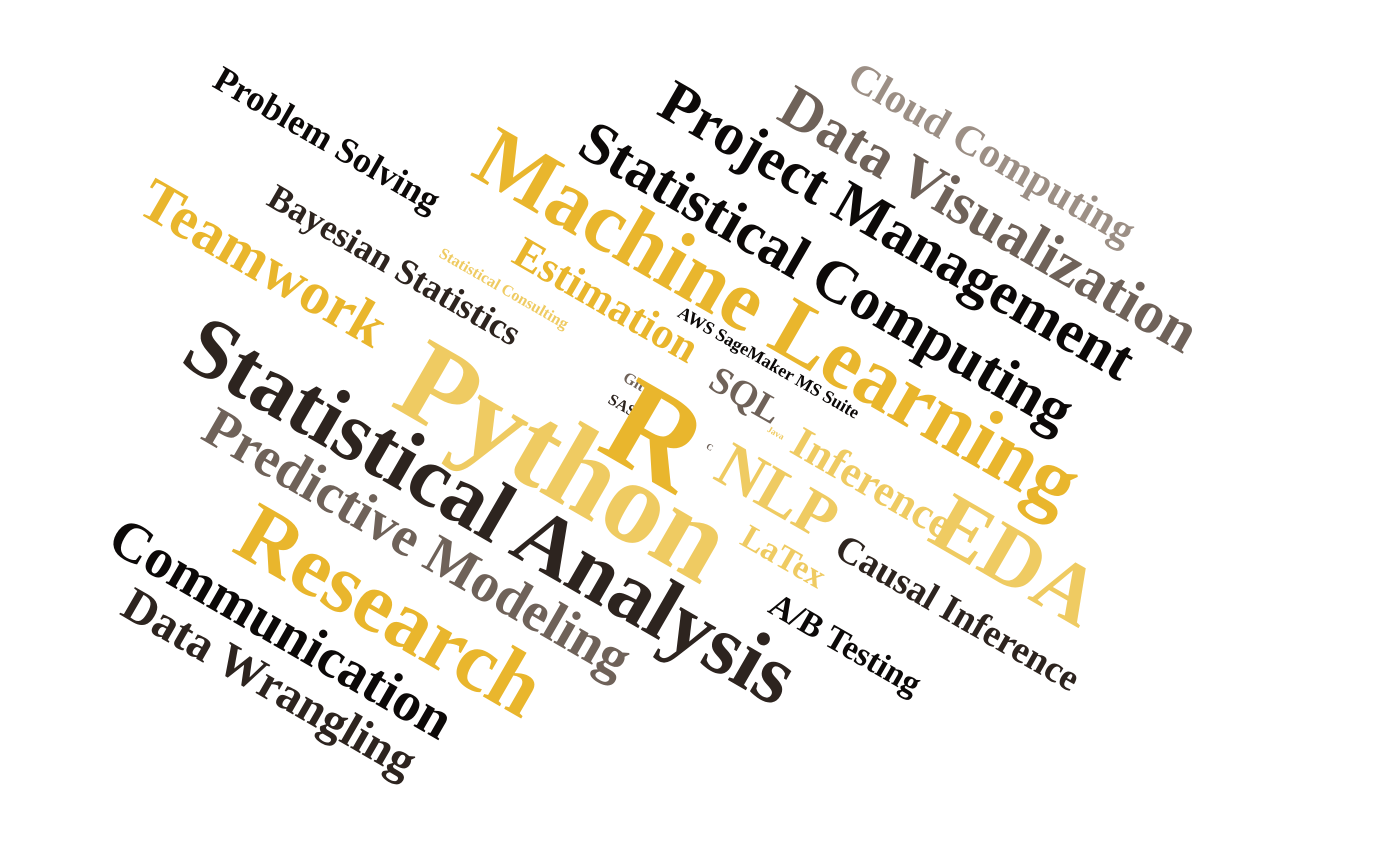 The width and height of the screenshot is (1392, 852). What do you see at coordinates (776, 433) in the screenshot?
I see `word-java: Java` at bounding box center [776, 433].